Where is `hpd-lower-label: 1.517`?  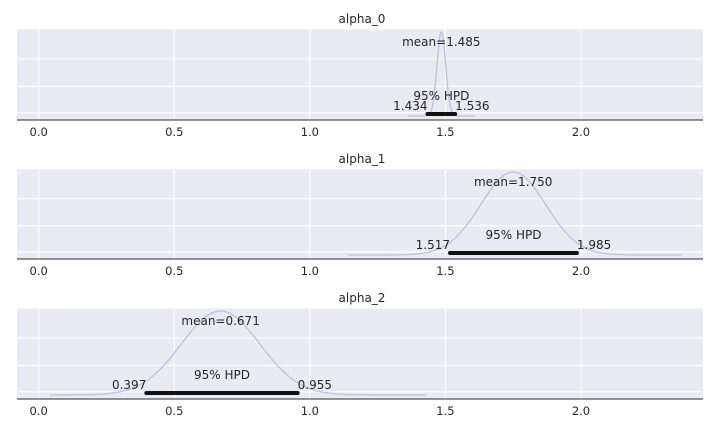
hpd-lower-label: 1.517 is located at coordinates (433, 245).